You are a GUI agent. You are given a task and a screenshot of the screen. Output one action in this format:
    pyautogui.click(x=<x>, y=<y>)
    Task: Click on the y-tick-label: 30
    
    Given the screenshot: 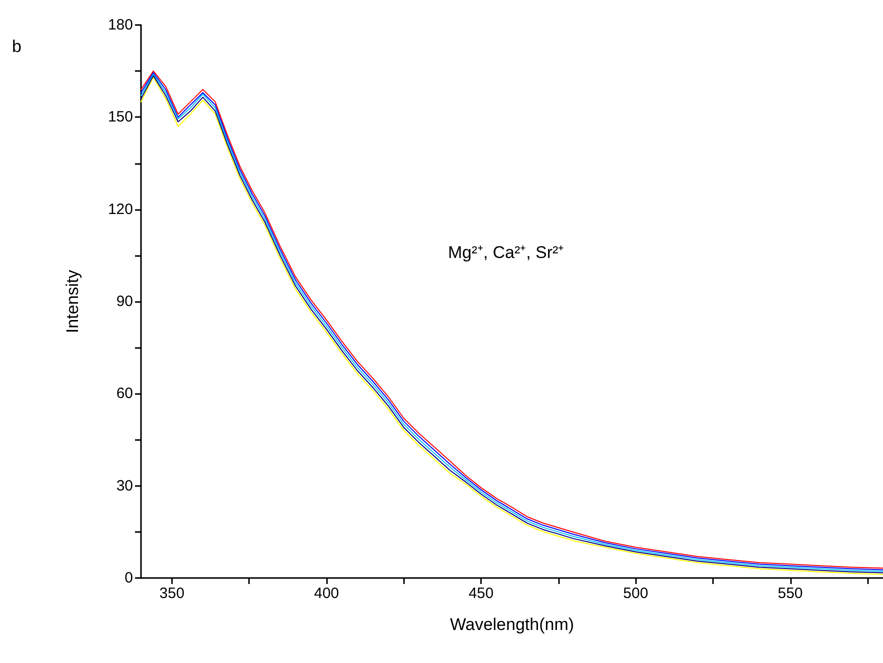 What is the action you would take?
    pyautogui.click(x=124, y=485)
    